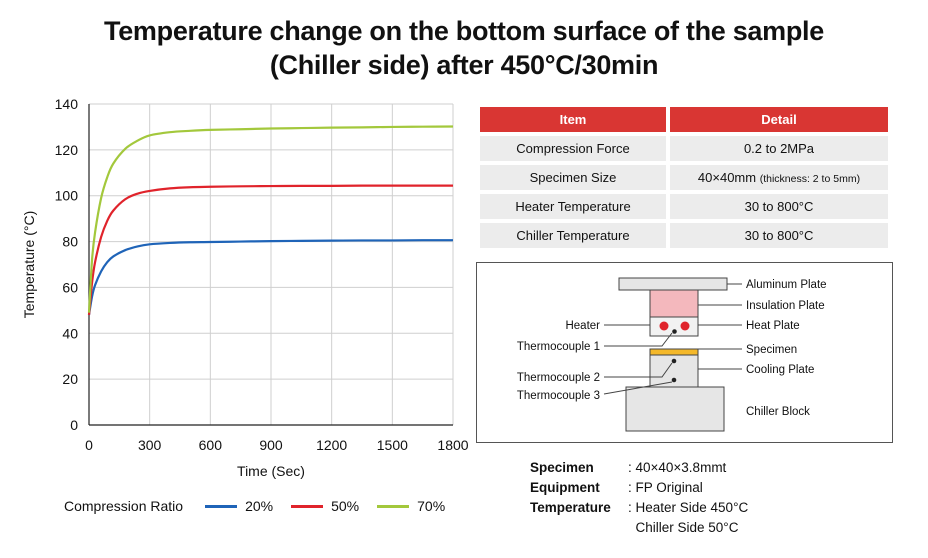 This screenshot has height=558, width=928. I want to click on label-aluminum-plate: Aluminum Plate, so click(786, 285).